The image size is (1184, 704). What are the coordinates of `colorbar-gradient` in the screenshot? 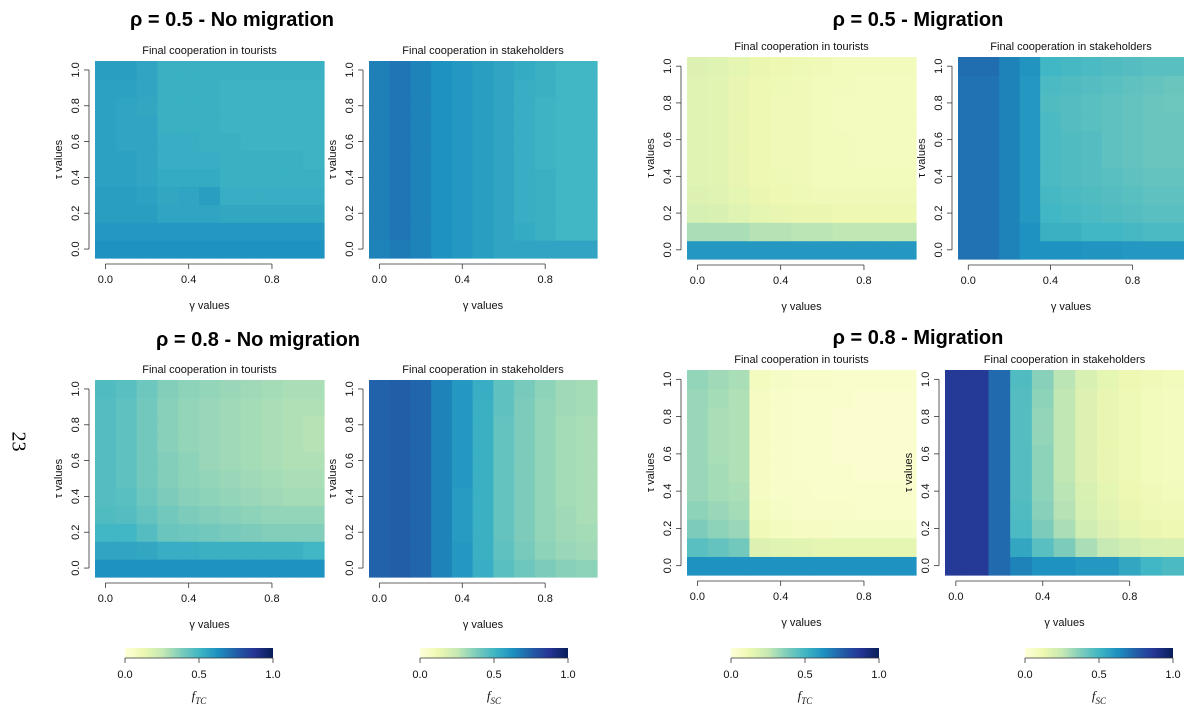 It's located at (1099, 653).